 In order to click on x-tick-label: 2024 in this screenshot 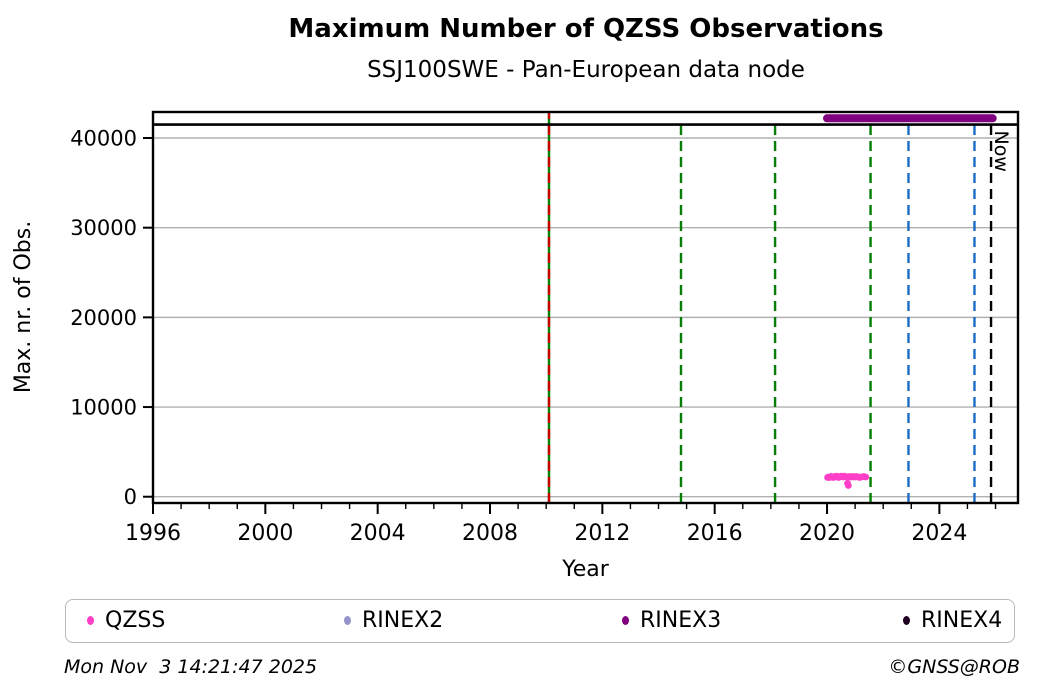, I will do `click(939, 533)`.